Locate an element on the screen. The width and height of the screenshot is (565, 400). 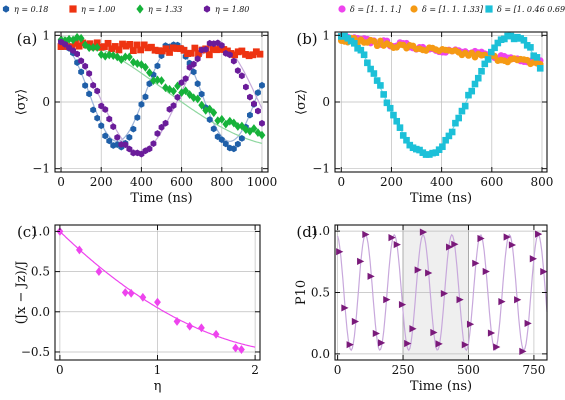
y-tick-label: 0.0 is located at coordinates (320, 354).